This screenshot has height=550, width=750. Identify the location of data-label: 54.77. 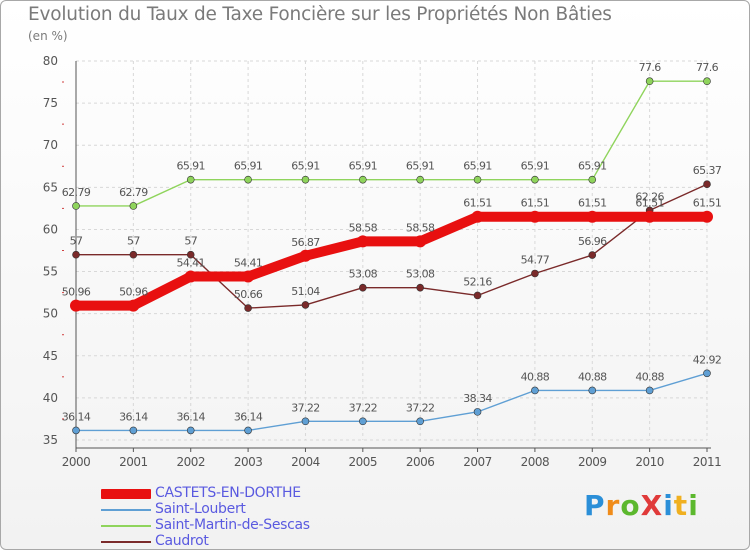
(535, 259).